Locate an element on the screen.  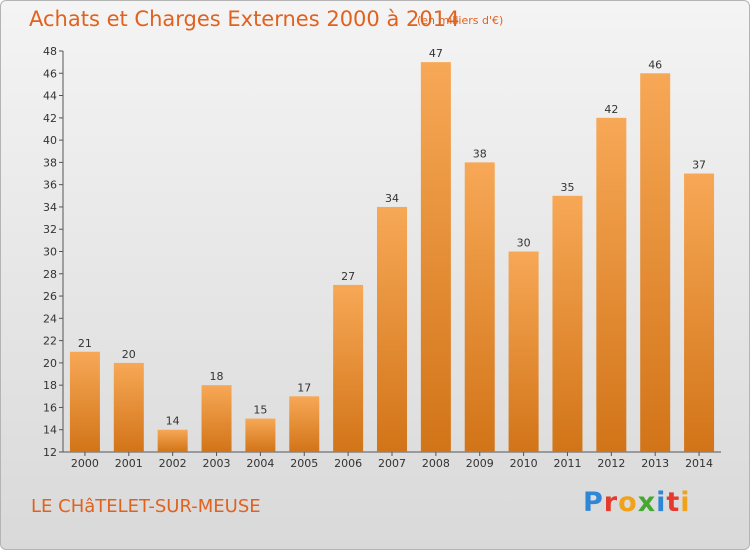
y-tick-label: 38 is located at coordinates (50, 162).